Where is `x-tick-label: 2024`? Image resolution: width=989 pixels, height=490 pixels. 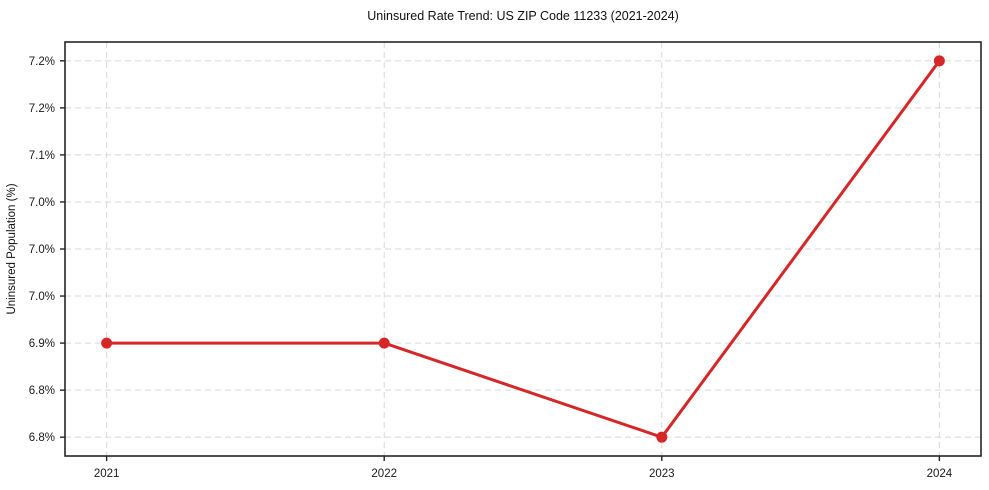
x-tick-label: 2024 is located at coordinates (940, 474).